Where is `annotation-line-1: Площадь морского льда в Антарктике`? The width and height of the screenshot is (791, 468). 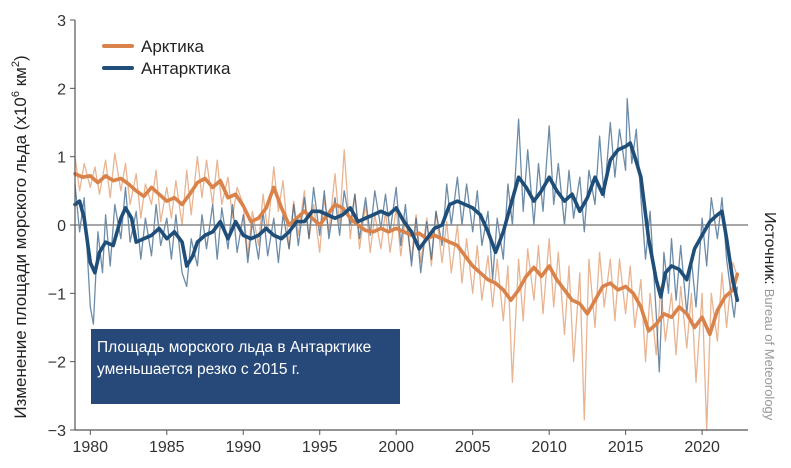 annotation-line-1: Площадь морского льда в Антарктике is located at coordinates (234, 347).